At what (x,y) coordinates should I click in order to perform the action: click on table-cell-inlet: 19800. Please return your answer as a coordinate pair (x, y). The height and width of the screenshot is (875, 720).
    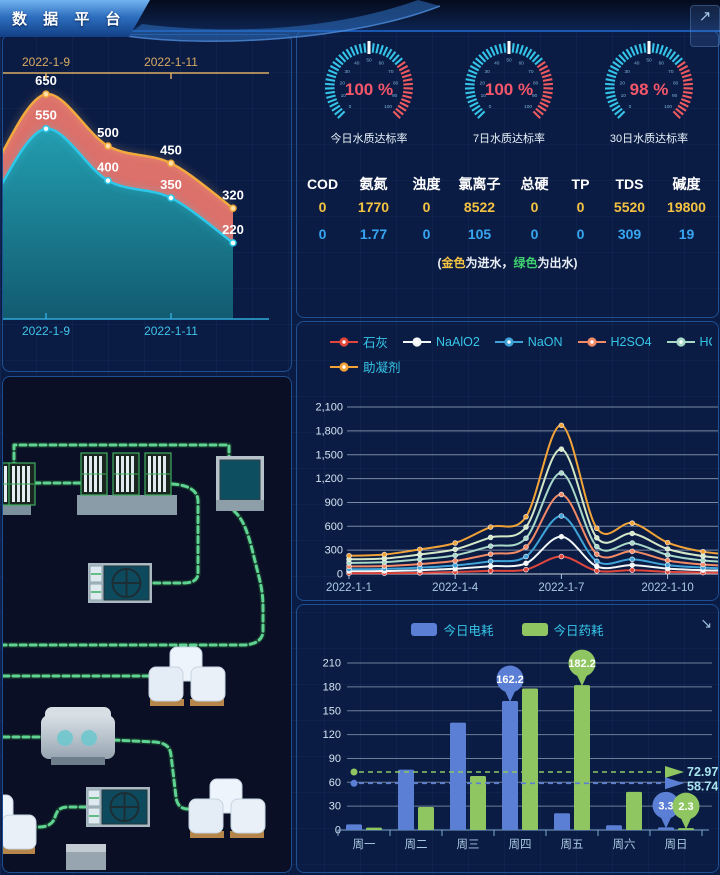
    Looking at the image, I should click on (686, 207).